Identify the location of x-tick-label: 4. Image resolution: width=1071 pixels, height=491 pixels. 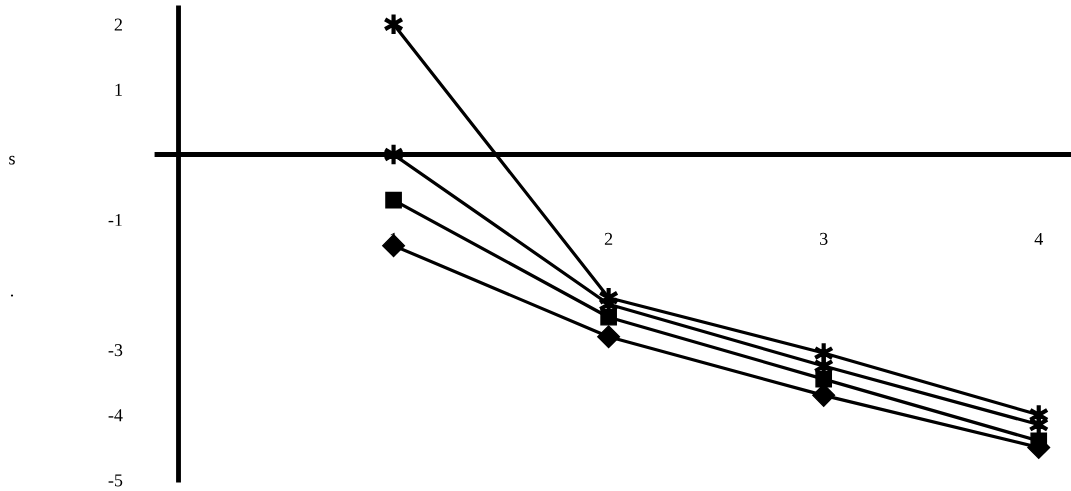
(1038, 238).